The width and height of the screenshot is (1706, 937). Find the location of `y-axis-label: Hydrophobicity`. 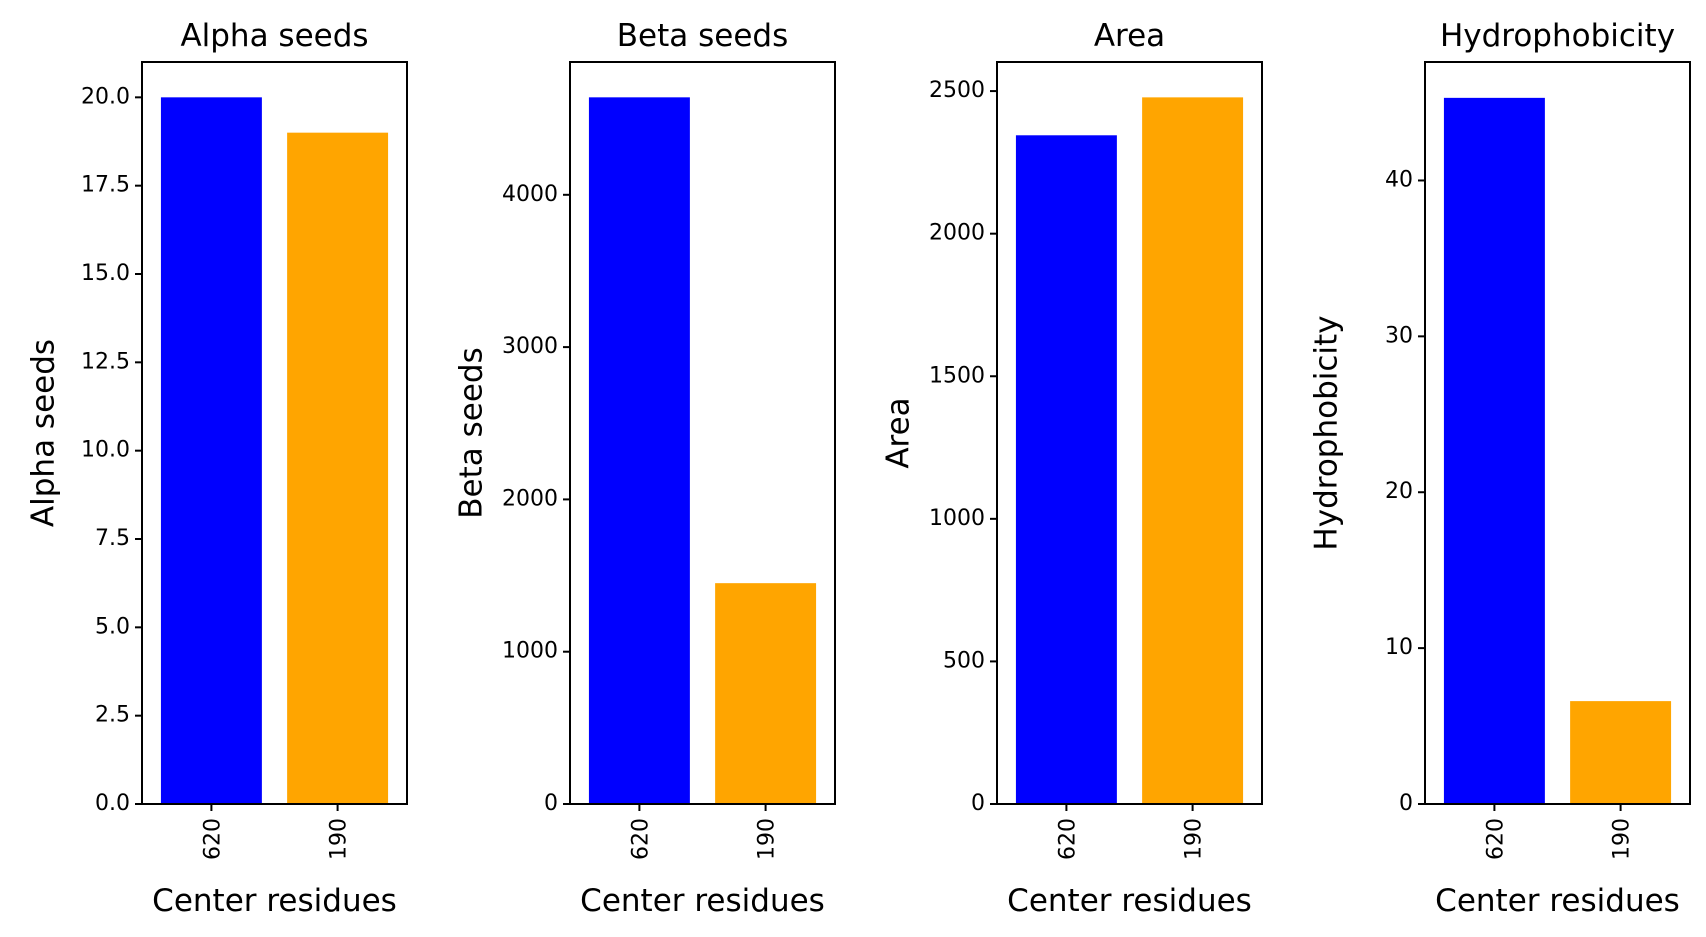

y-axis-label: Hydrophobicity is located at coordinates (1327, 432).